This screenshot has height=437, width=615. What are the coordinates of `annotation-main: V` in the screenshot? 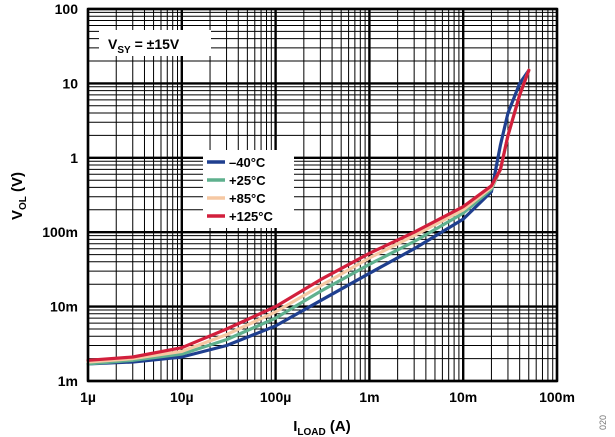 It's located at (113, 44).